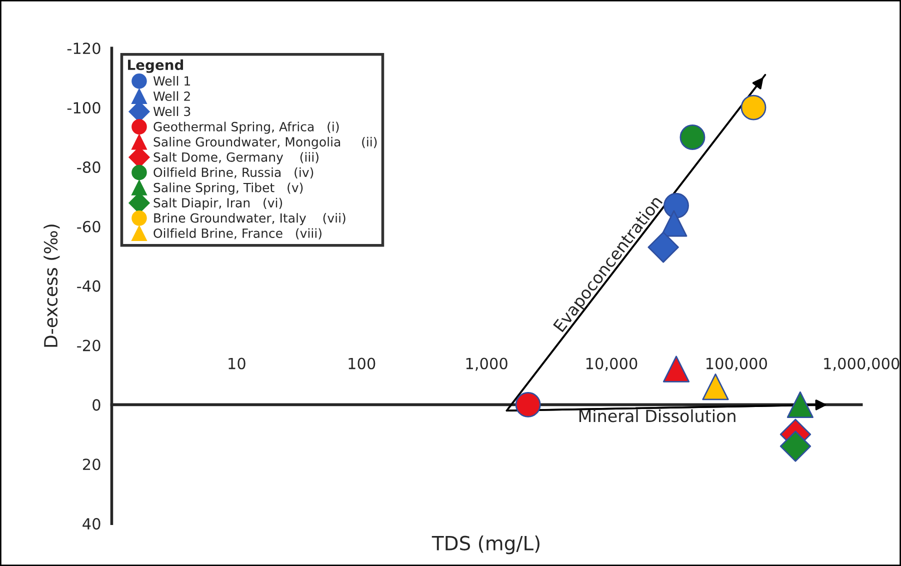 The image size is (901, 566). I want to click on x-tick-label: 1,000,000, so click(862, 364).